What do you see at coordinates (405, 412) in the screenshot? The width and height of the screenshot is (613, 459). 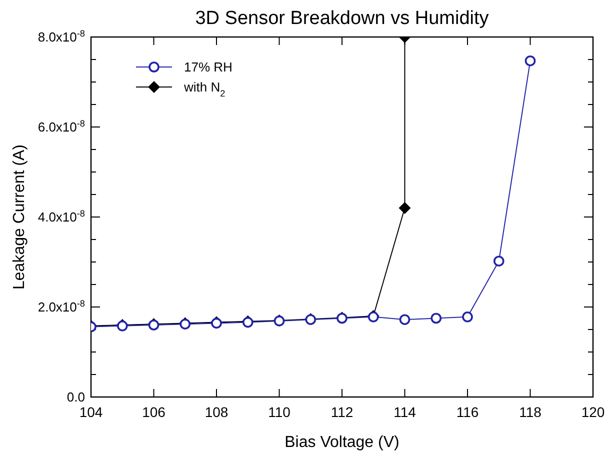 I see `x-tick-label: 114` at bounding box center [405, 412].